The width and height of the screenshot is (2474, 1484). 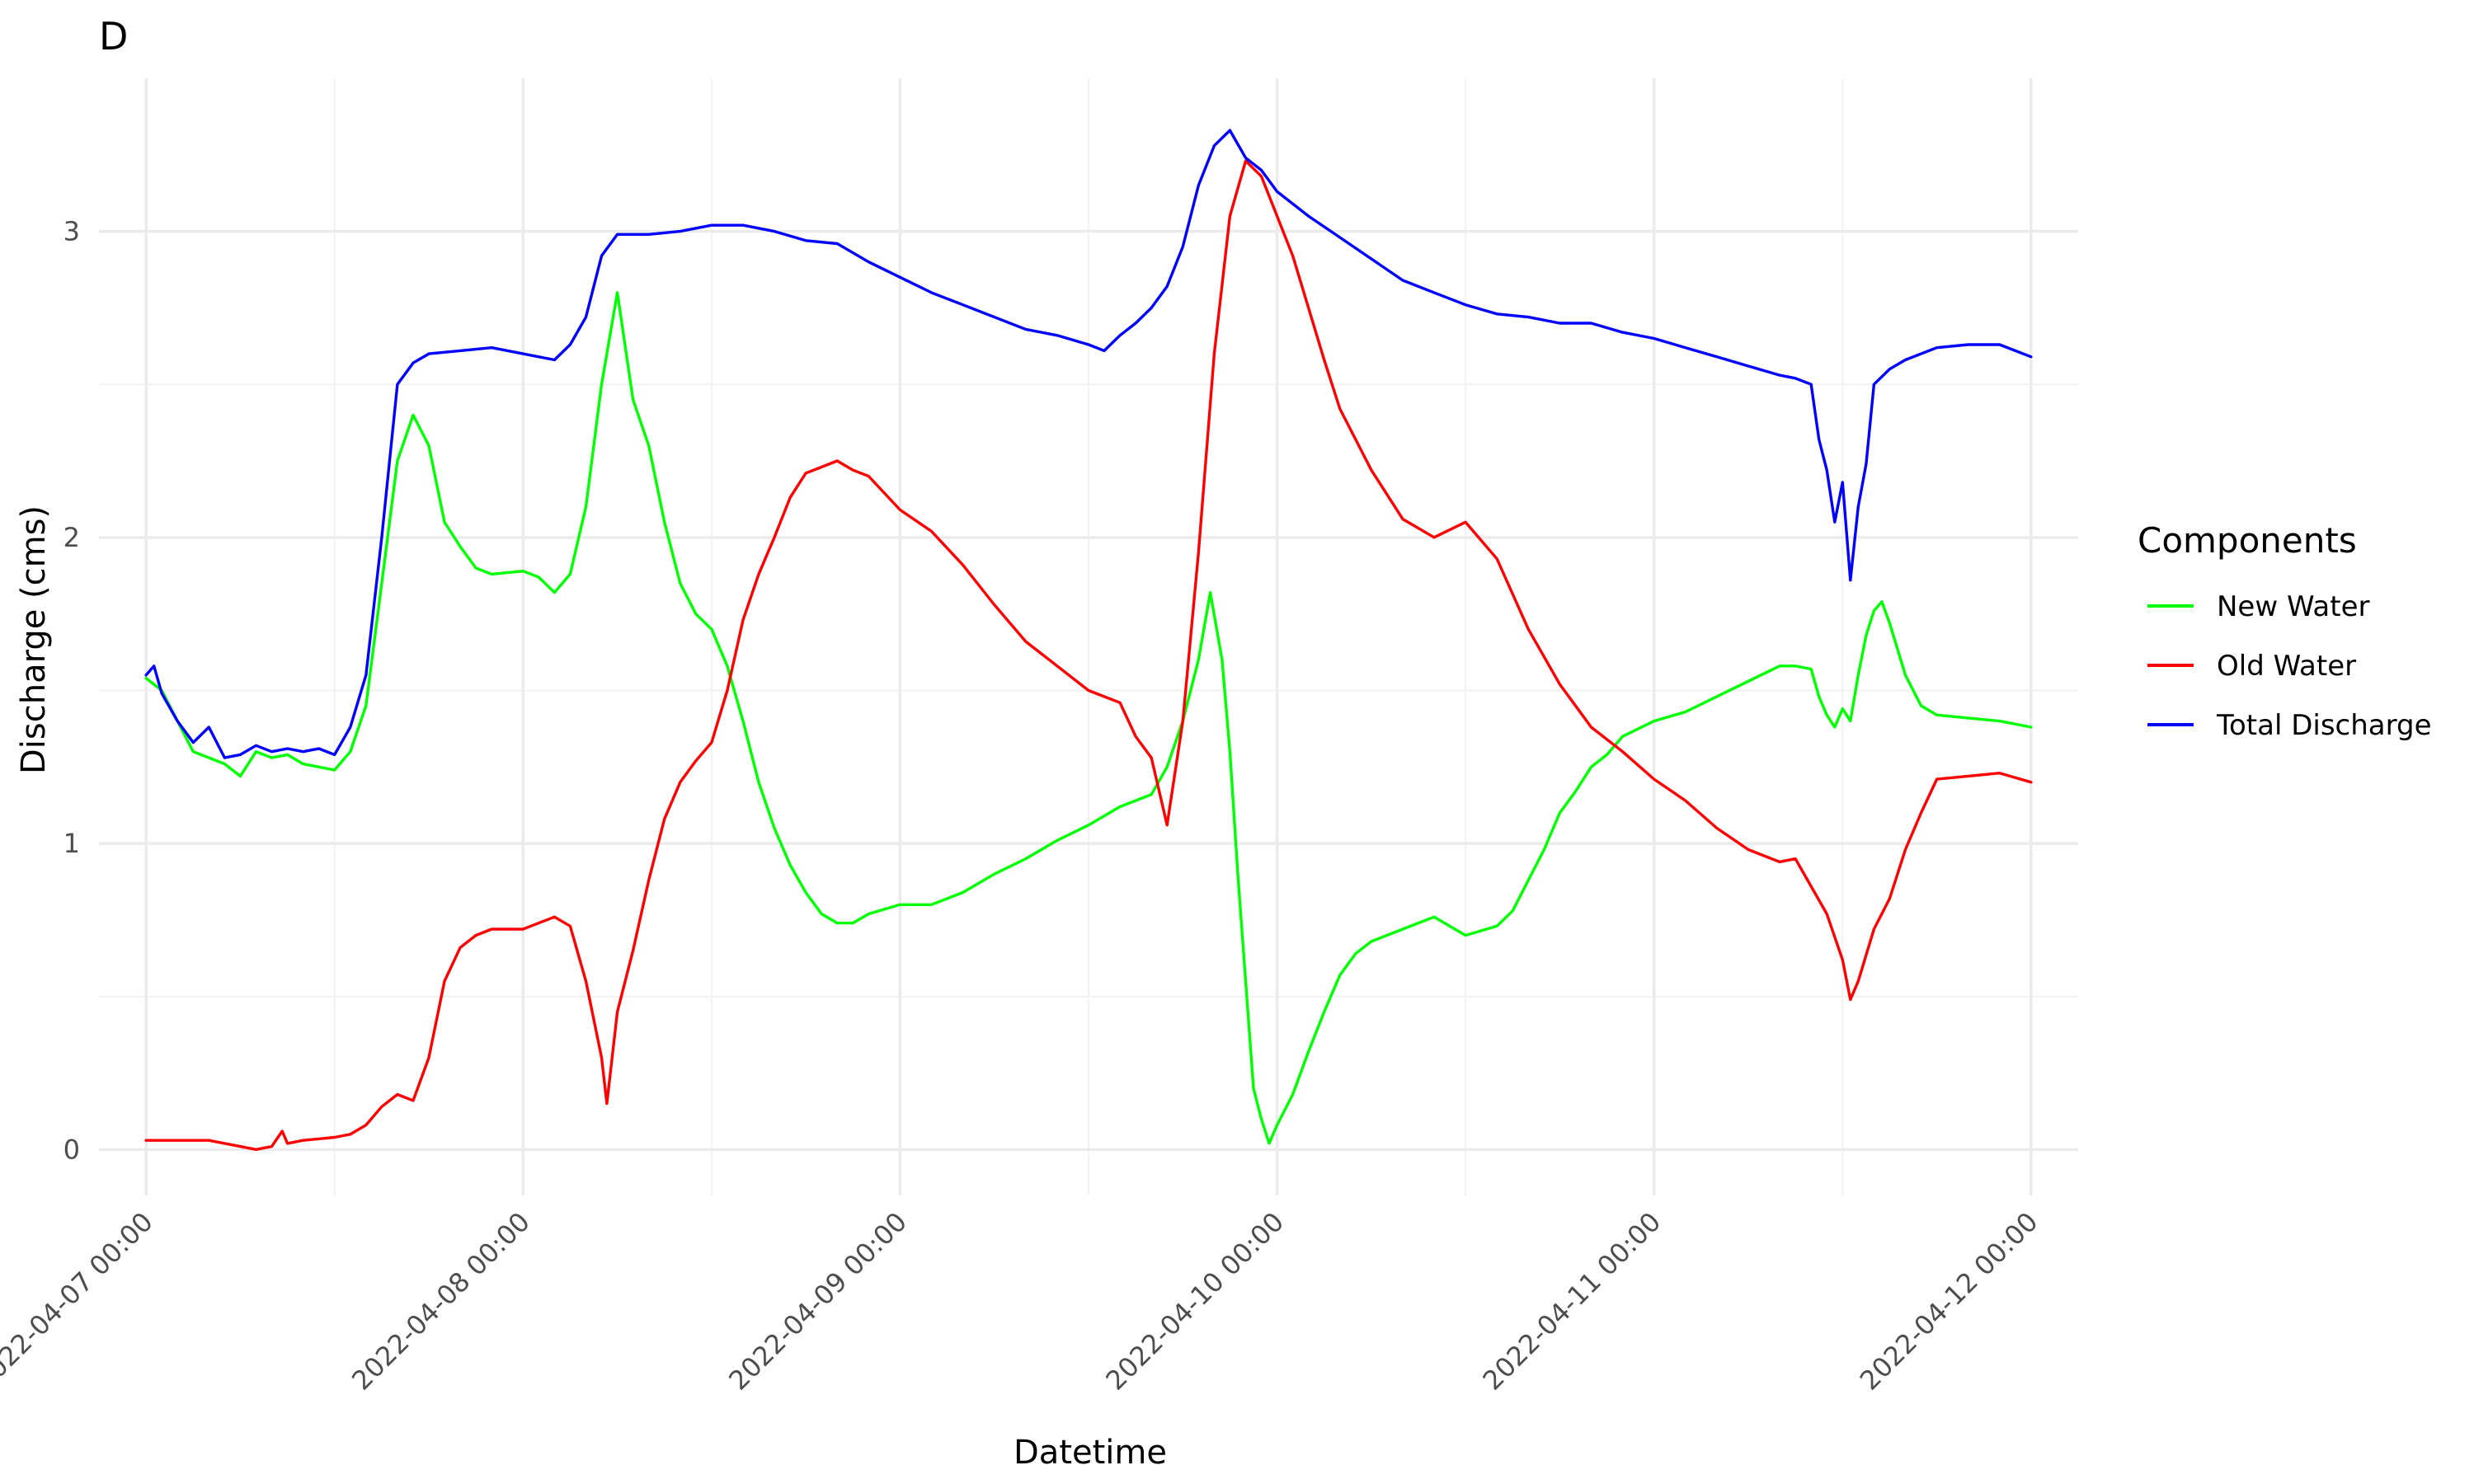 What do you see at coordinates (113, 36) in the screenshot?
I see `chart-title: D` at bounding box center [113, 36].